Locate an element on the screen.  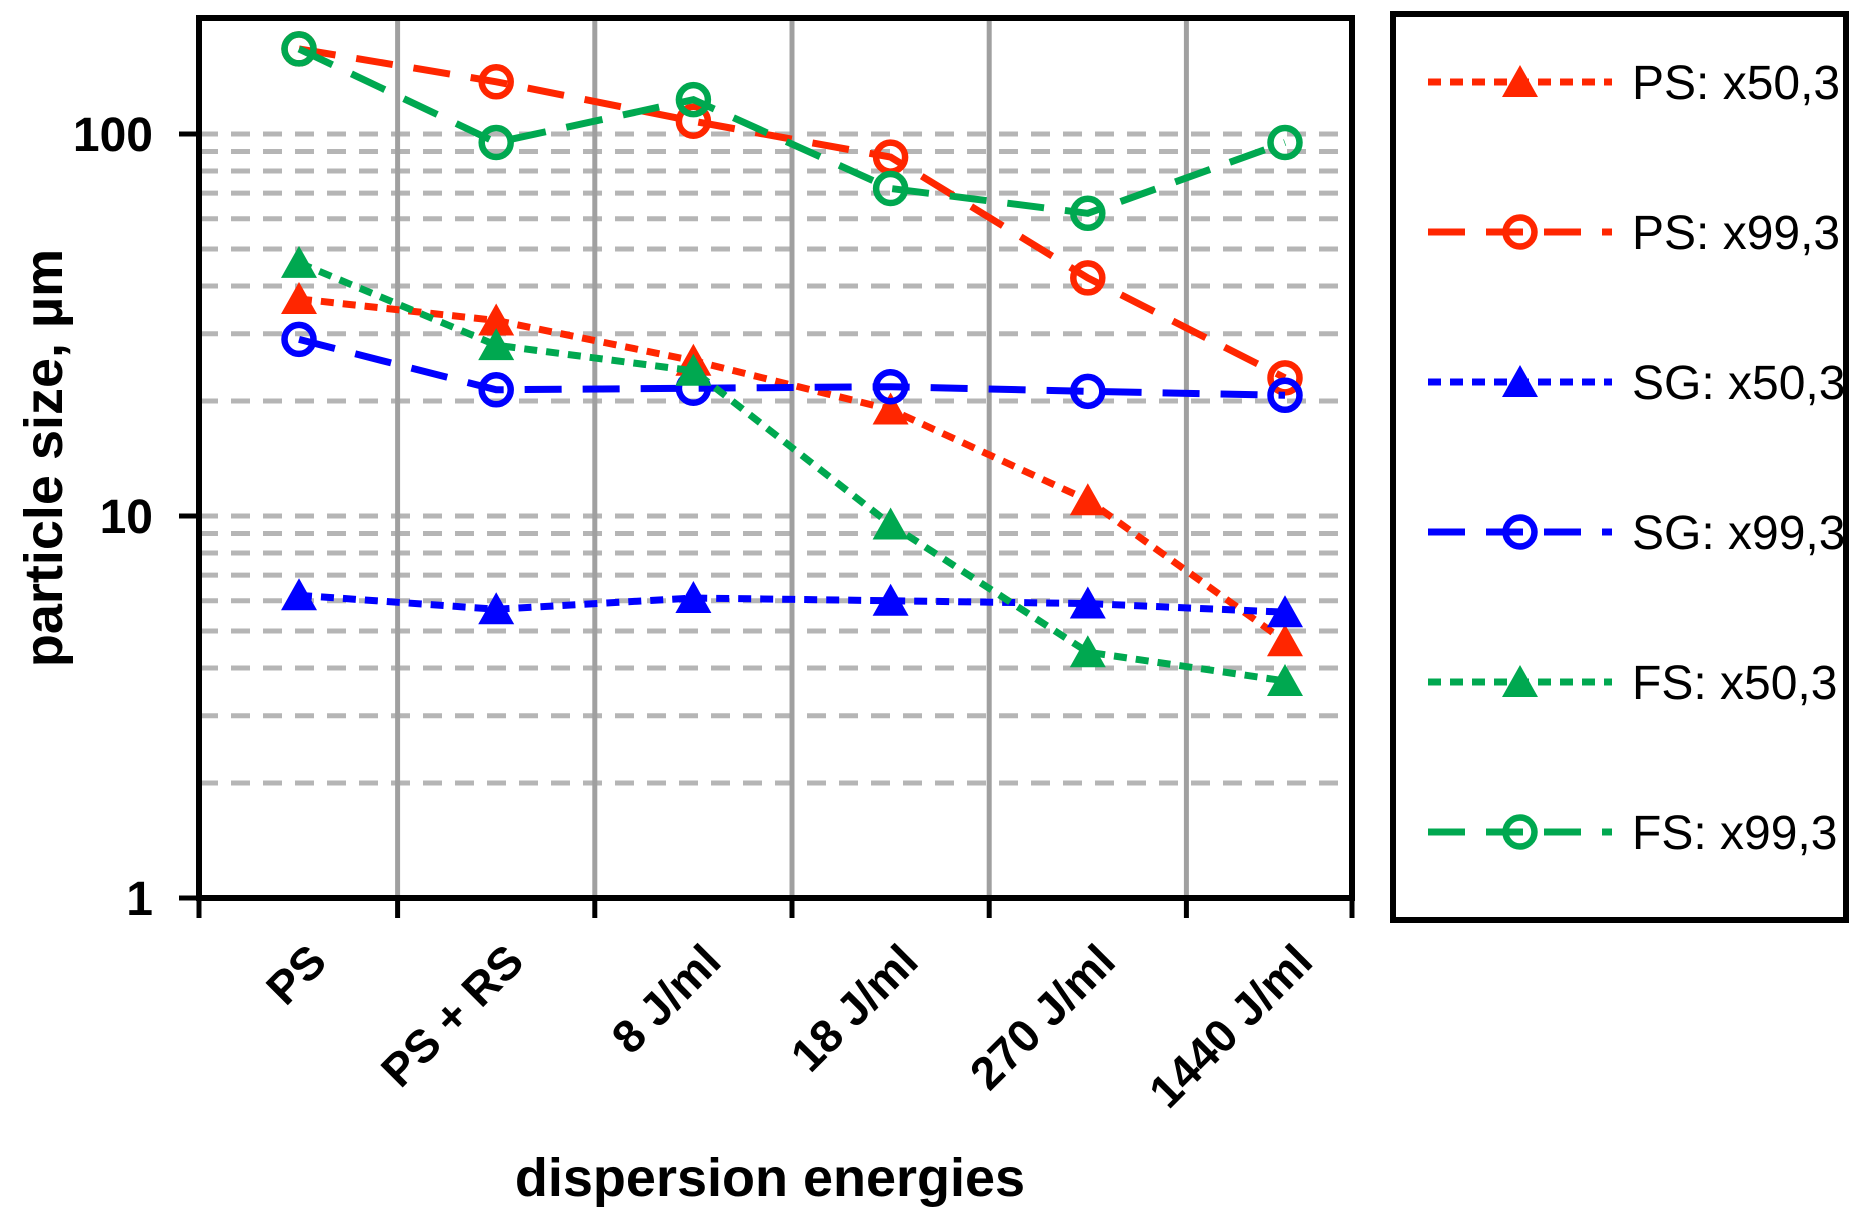
y-tick-label: 100 is located at coordinates (113, 135).